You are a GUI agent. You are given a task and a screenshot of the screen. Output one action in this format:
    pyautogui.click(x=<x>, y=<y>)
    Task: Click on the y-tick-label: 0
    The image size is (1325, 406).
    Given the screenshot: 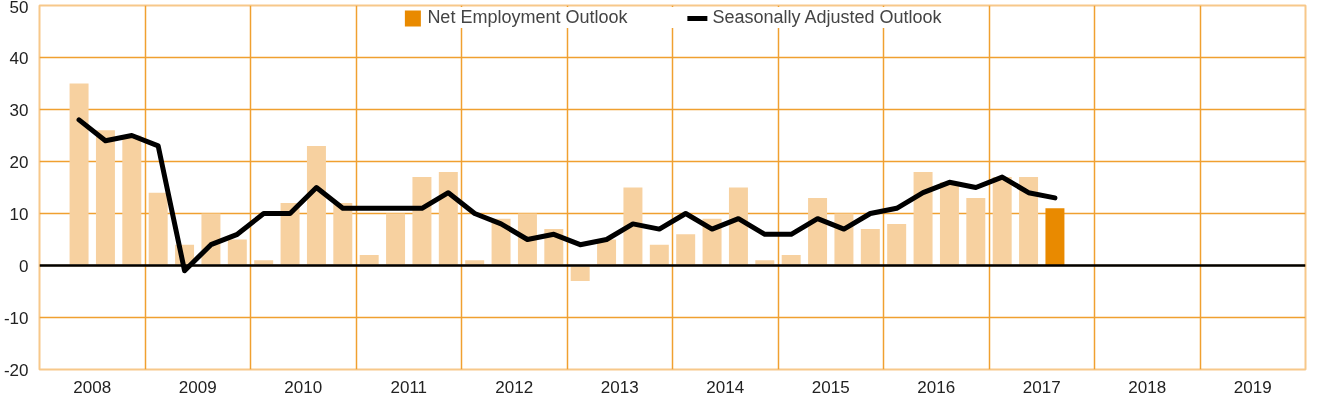 What is the action you would take?
    pyautogui.click(x=24, y=266)
    